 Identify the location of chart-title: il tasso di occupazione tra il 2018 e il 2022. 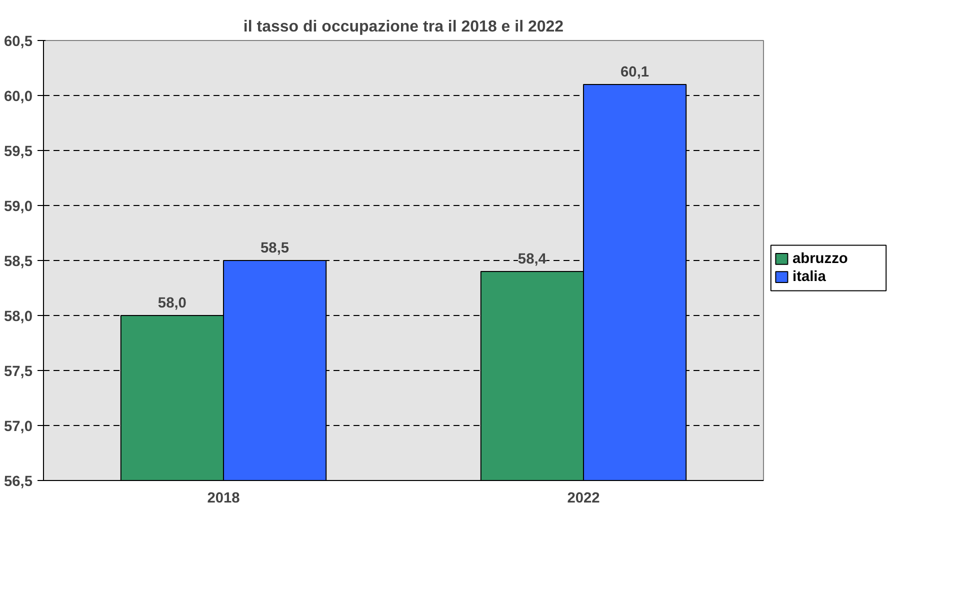
(403, 27).